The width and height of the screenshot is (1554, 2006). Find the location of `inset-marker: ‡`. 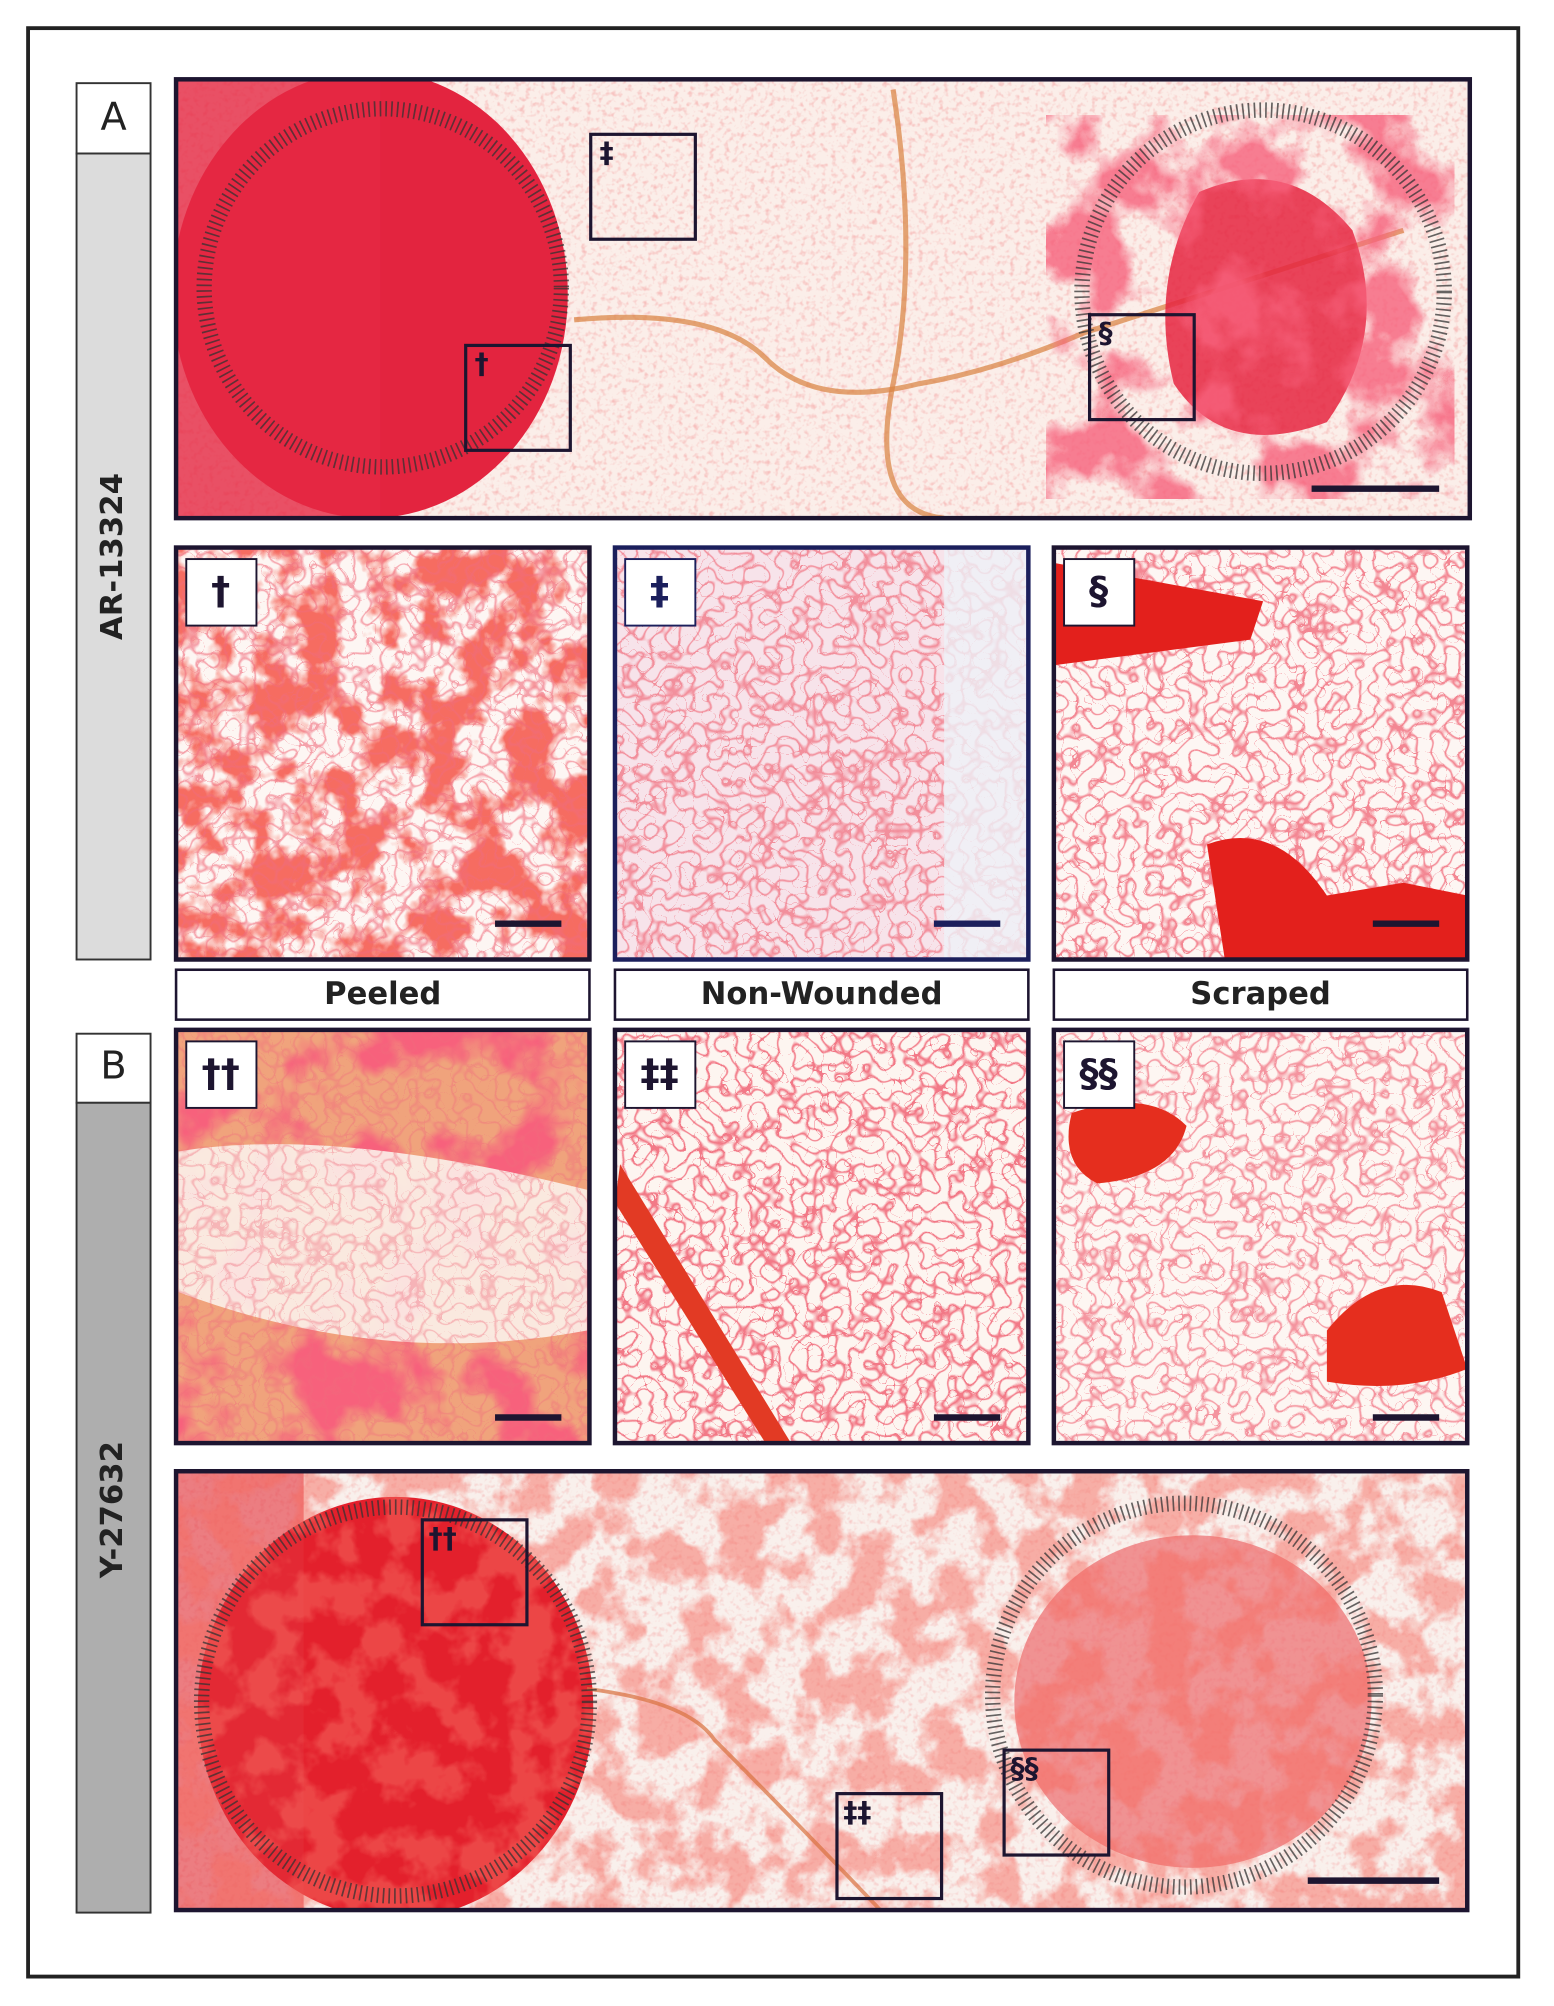

inset-marker: ‡ is located at coordinates (607, 152).